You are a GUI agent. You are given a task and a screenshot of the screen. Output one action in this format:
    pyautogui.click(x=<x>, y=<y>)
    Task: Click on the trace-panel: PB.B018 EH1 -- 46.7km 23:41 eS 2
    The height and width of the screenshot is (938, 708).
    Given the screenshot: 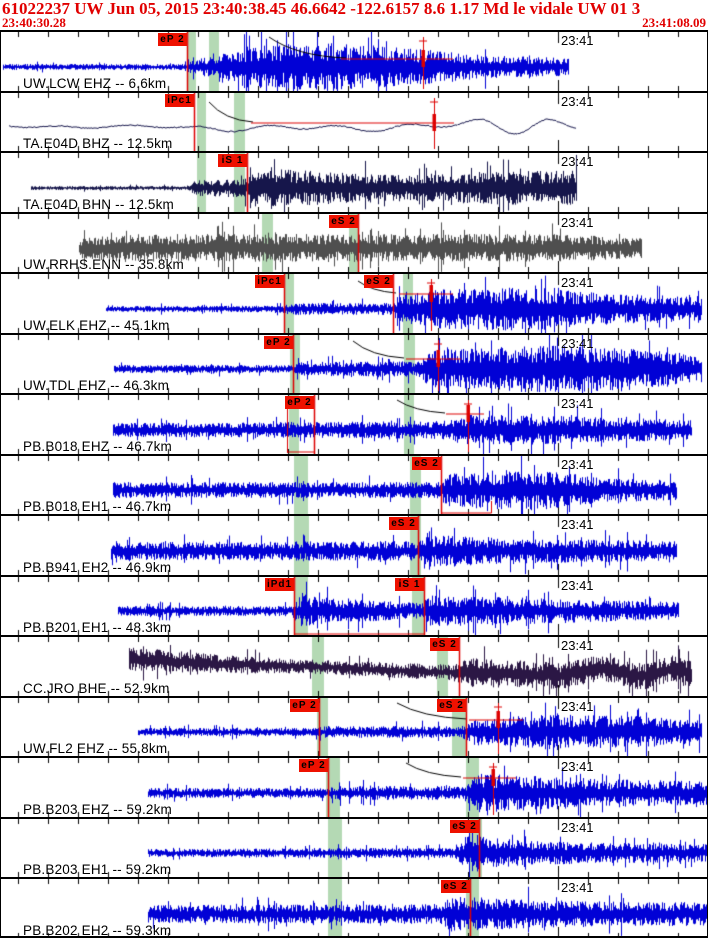 What is the action you would take?
    pyautogui.click(x=354, y=484)
    